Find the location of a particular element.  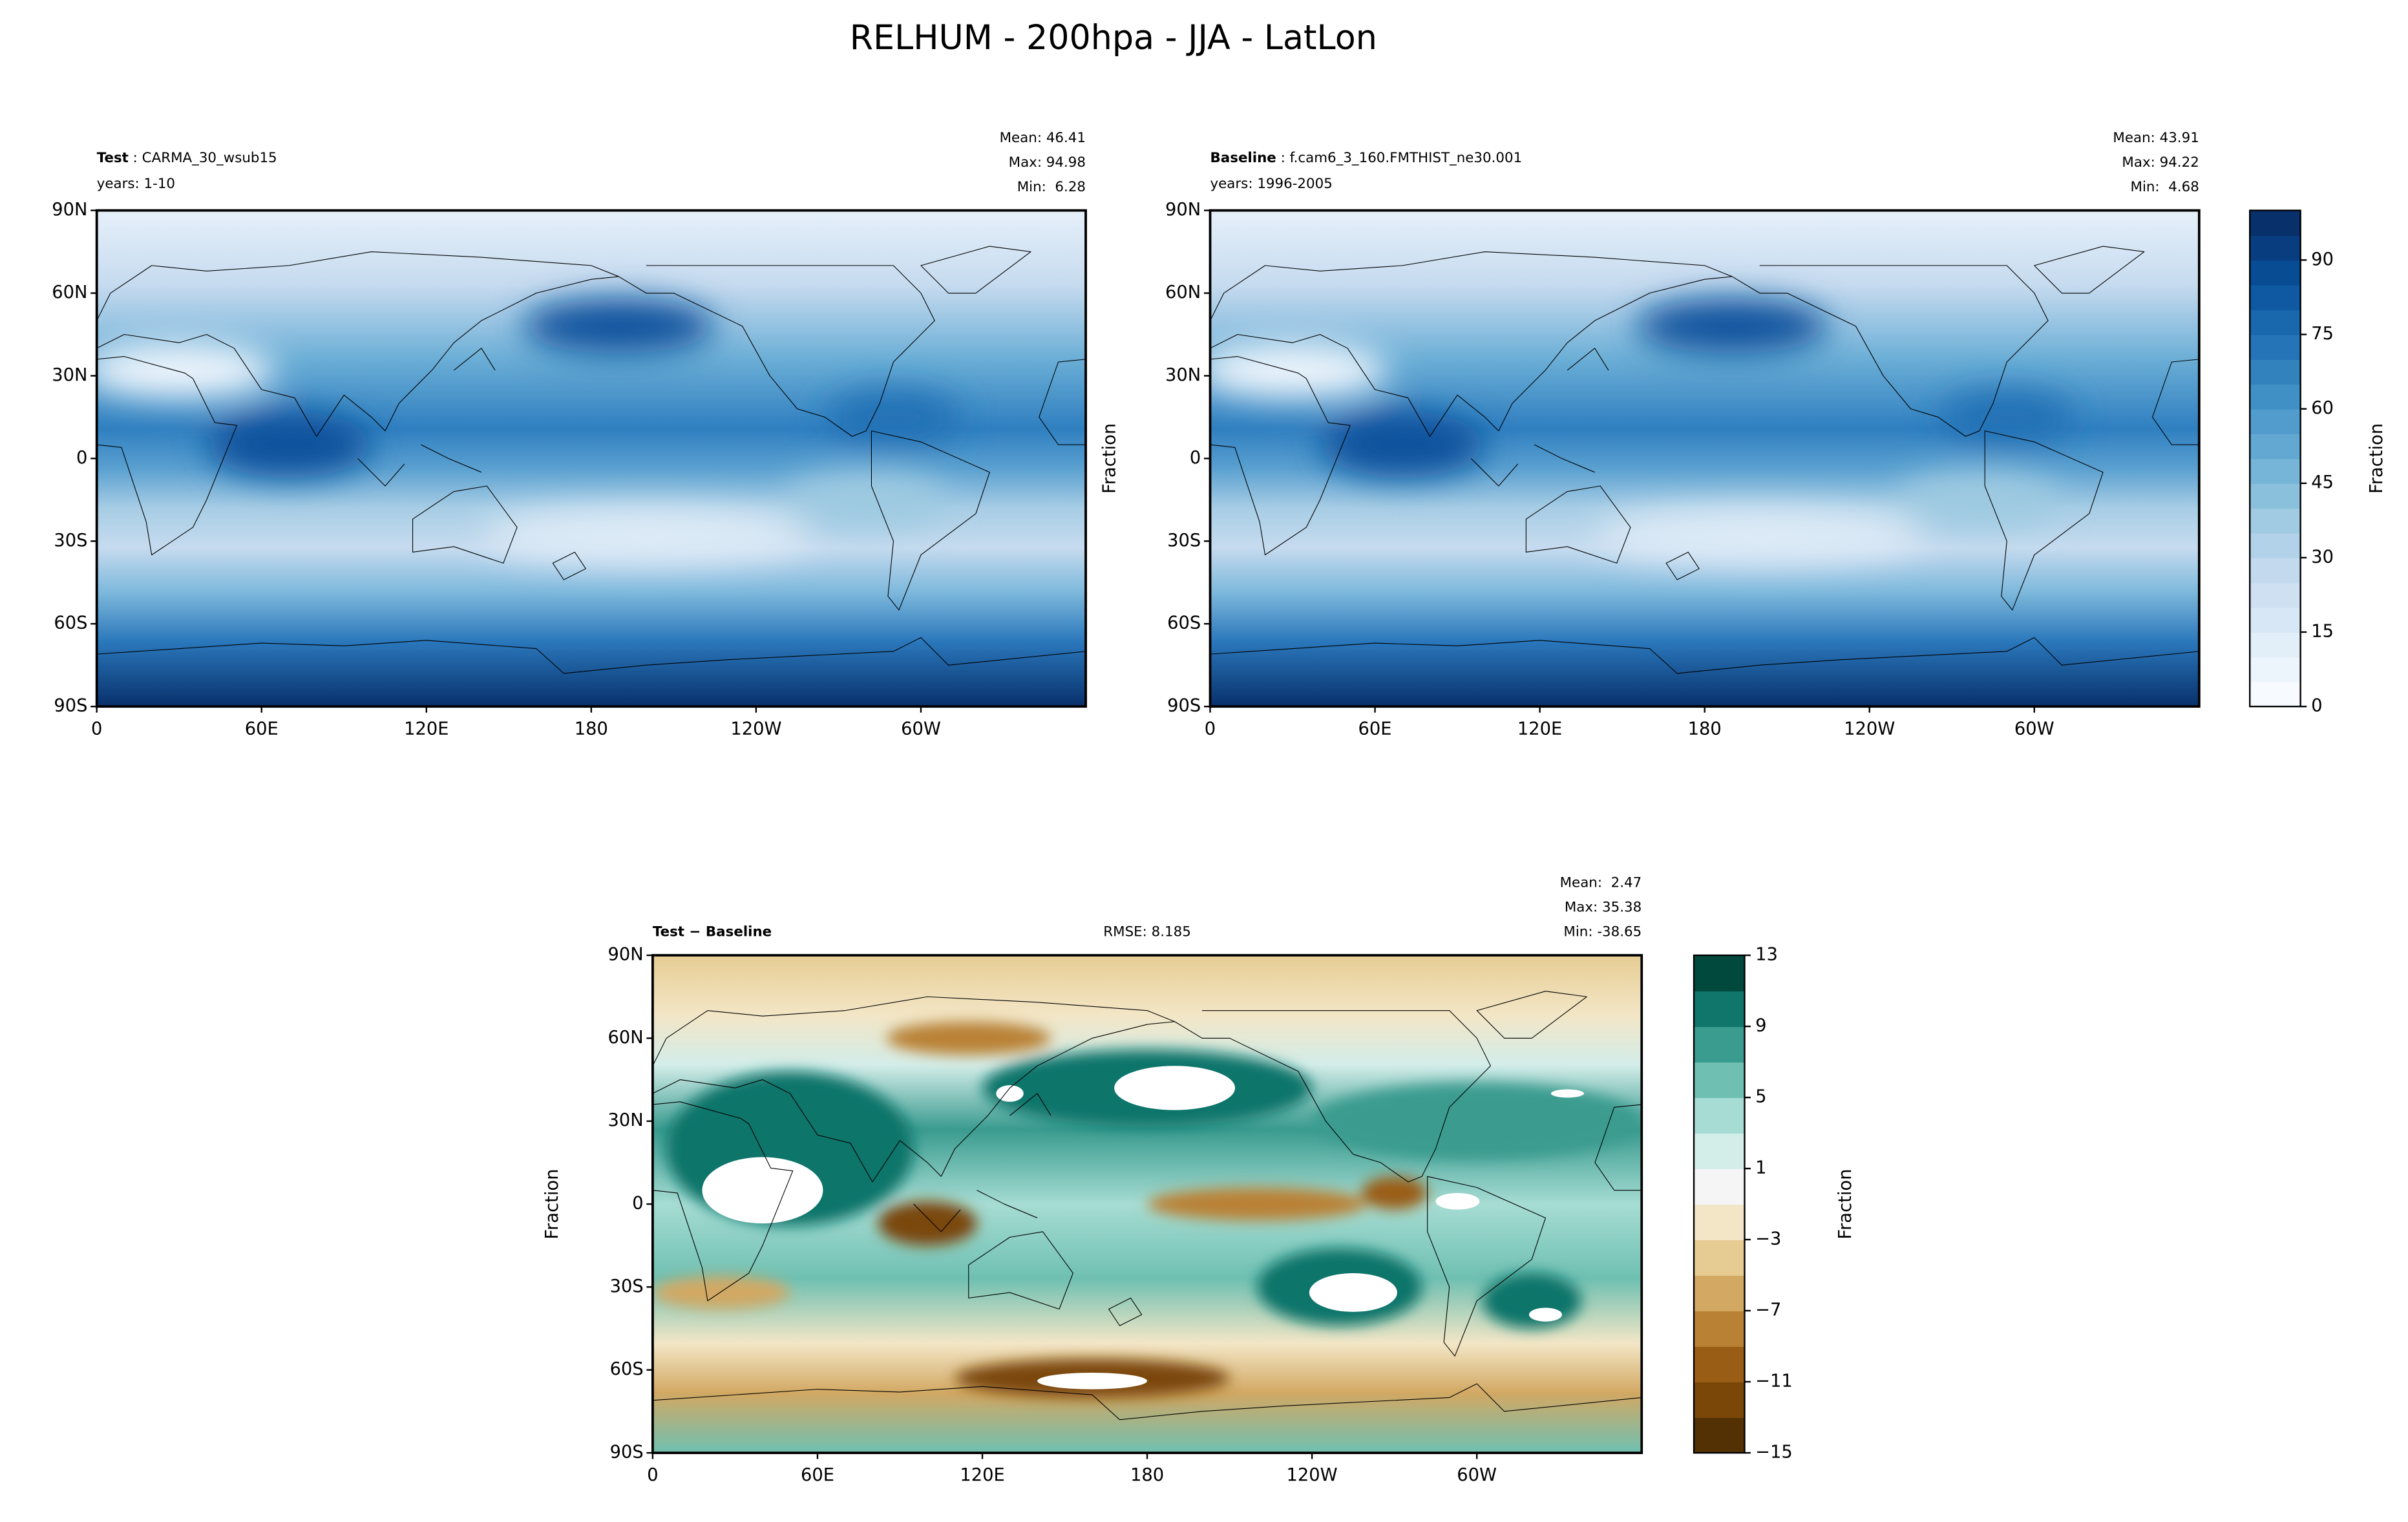

panel-name-text: : f.cam6_3_160.FMTHIST_ne30.001 is located at coordinates (1399, 158).